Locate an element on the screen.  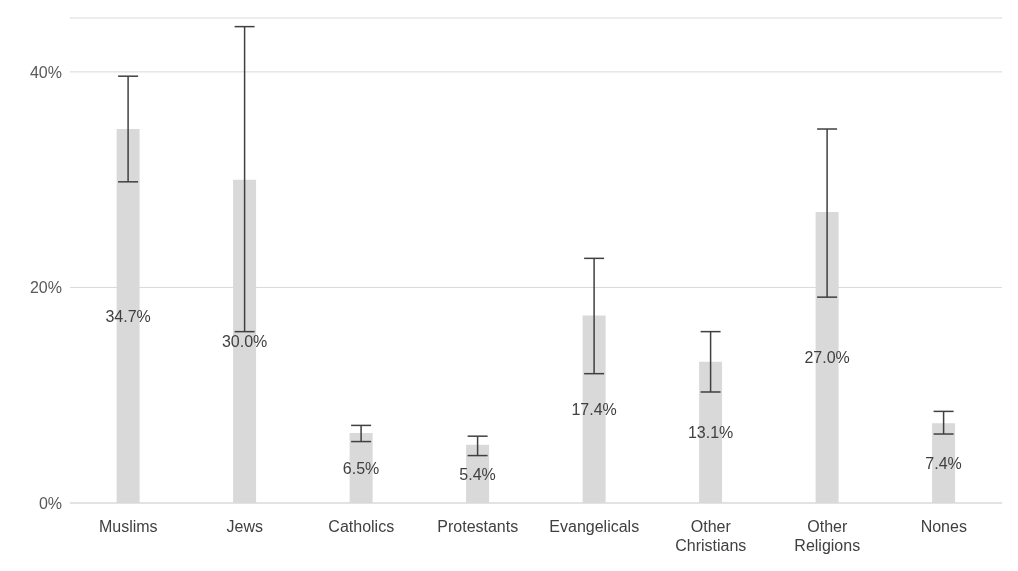
y-tick-label: 0% is located at coordinates (50, 503).